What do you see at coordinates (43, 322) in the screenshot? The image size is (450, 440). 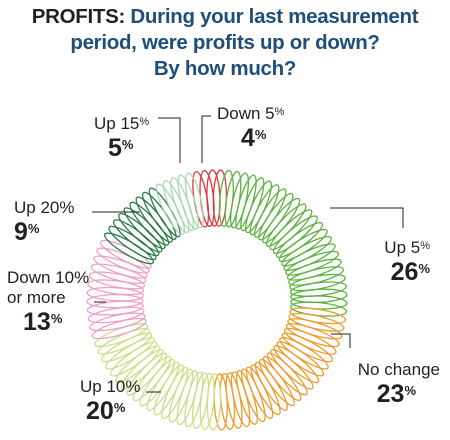 I see `value-down10: 13%` at bounding box center [43, 322].